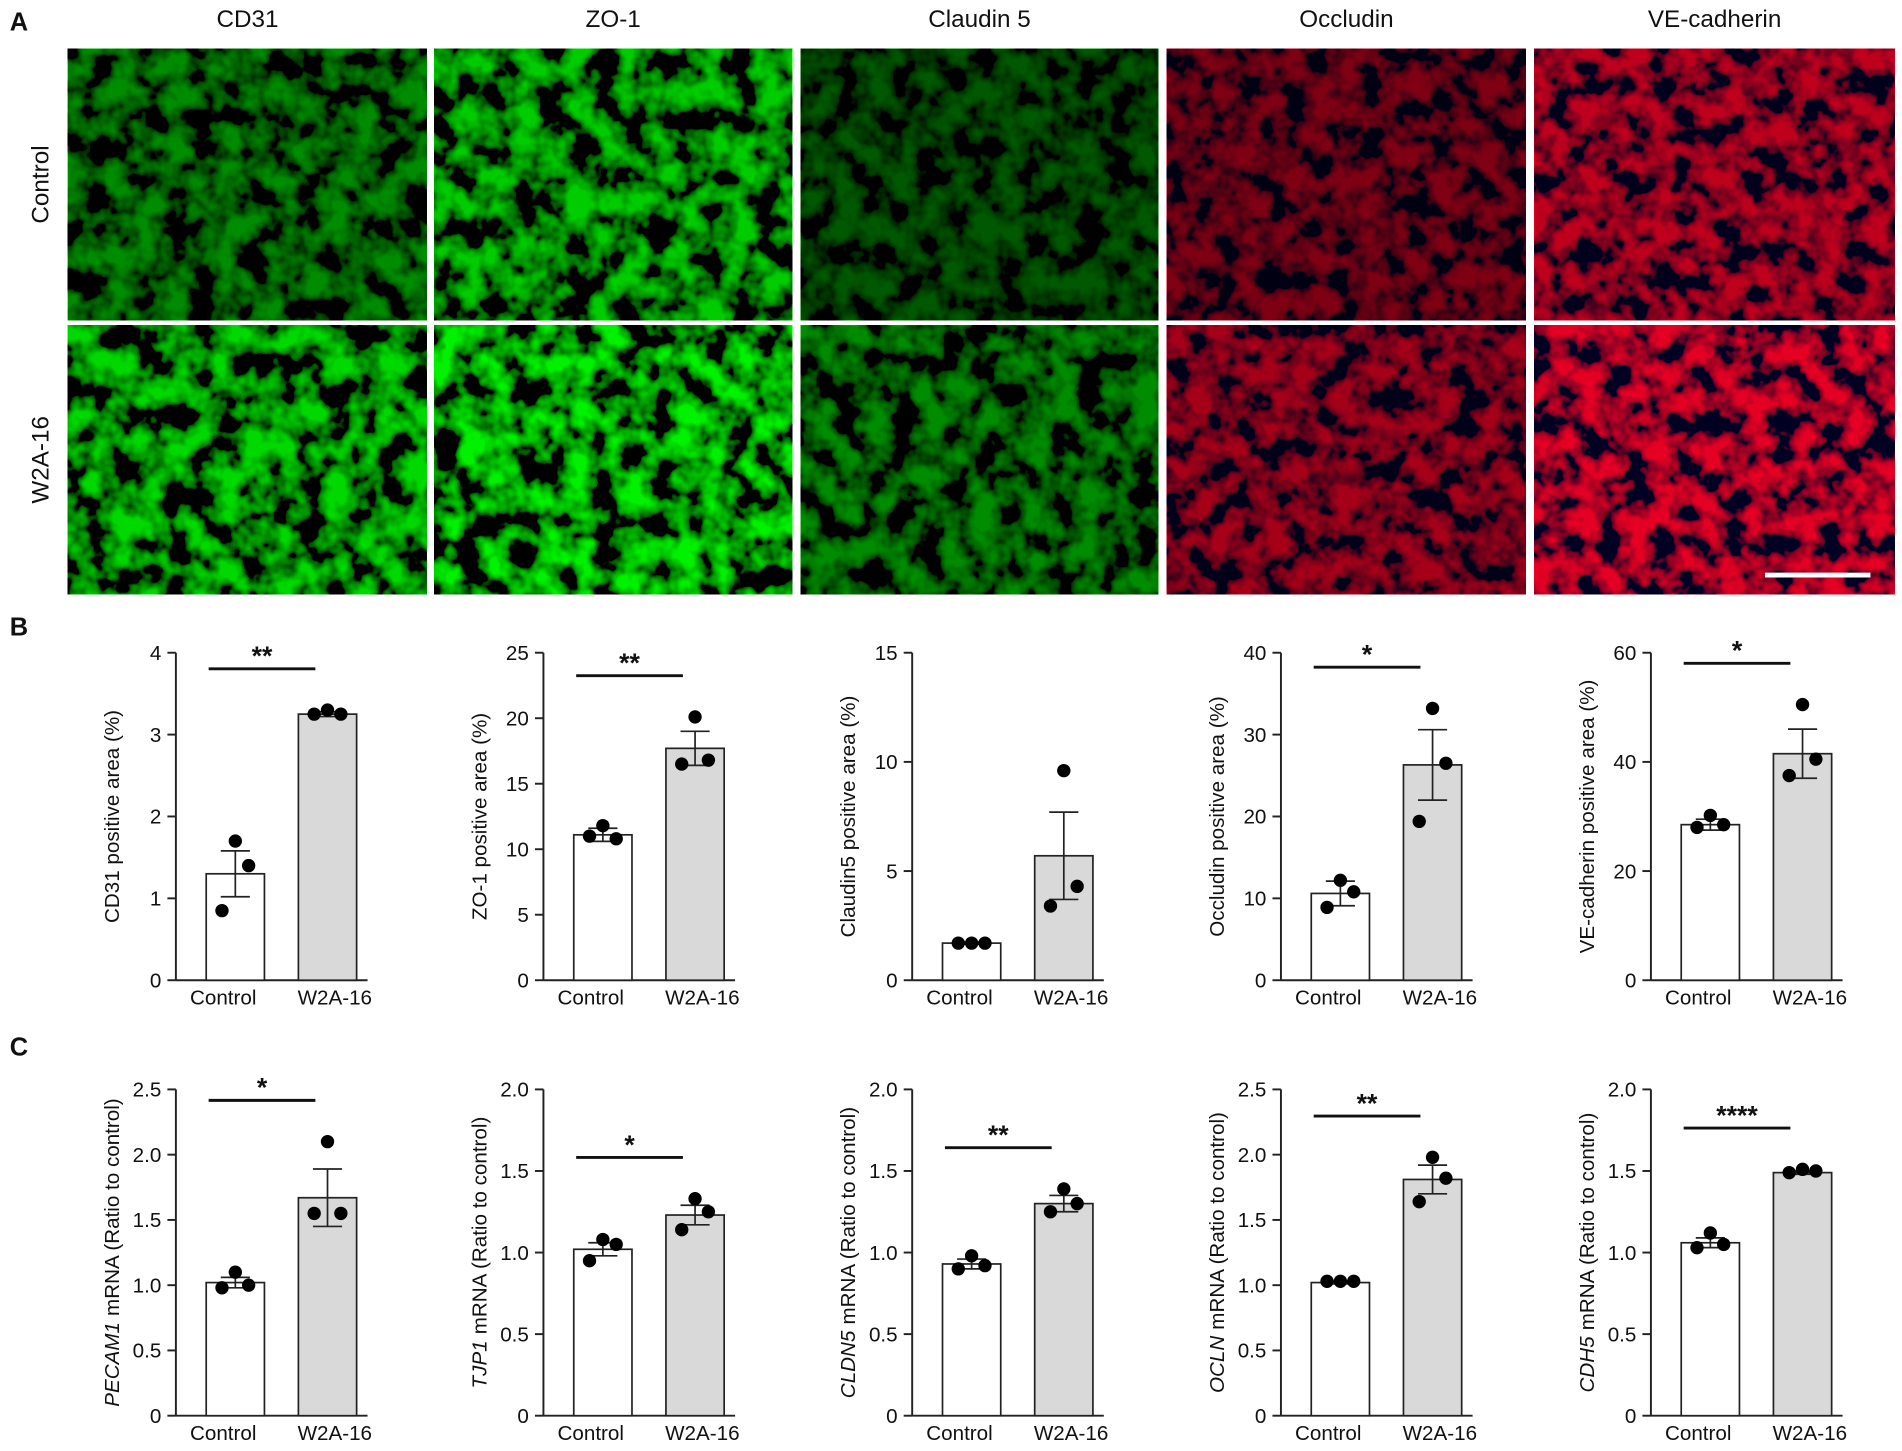 This screenshot has width=1902, height=1451. Describe the element at coordinates (848, 817) in the screenshot. I see `y-axis-label: Claudin5 positive area (%)` at that location.